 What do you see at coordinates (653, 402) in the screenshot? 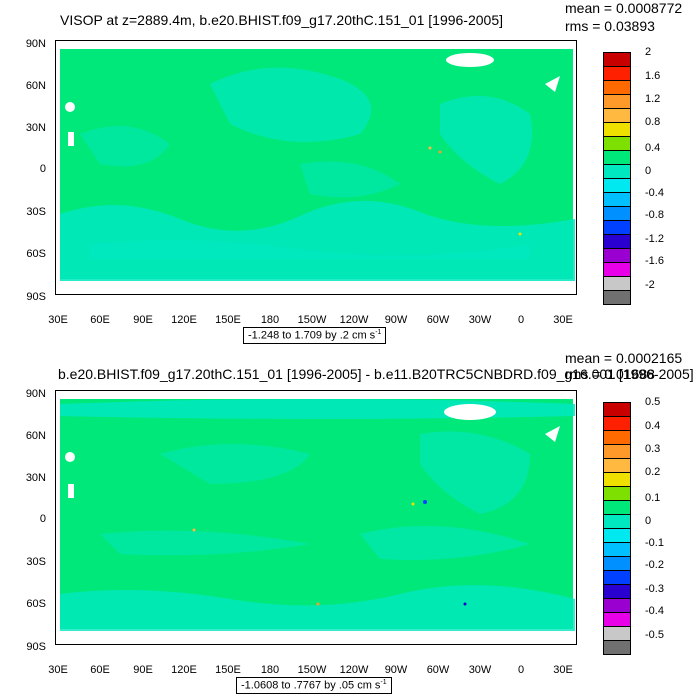
I see `colorbar-label: 0.5` at bounding box center [653, 402].